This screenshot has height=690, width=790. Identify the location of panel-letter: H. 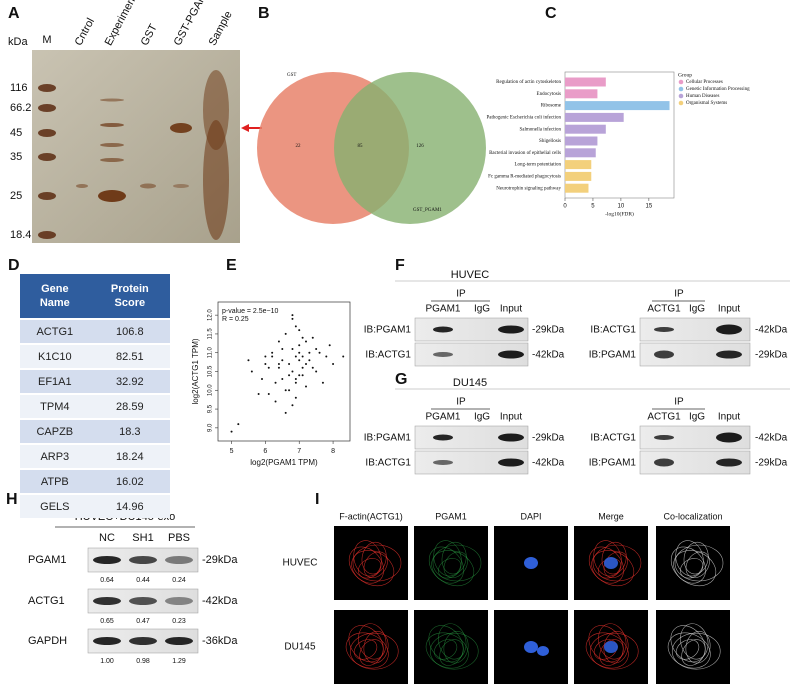
(12, 499).